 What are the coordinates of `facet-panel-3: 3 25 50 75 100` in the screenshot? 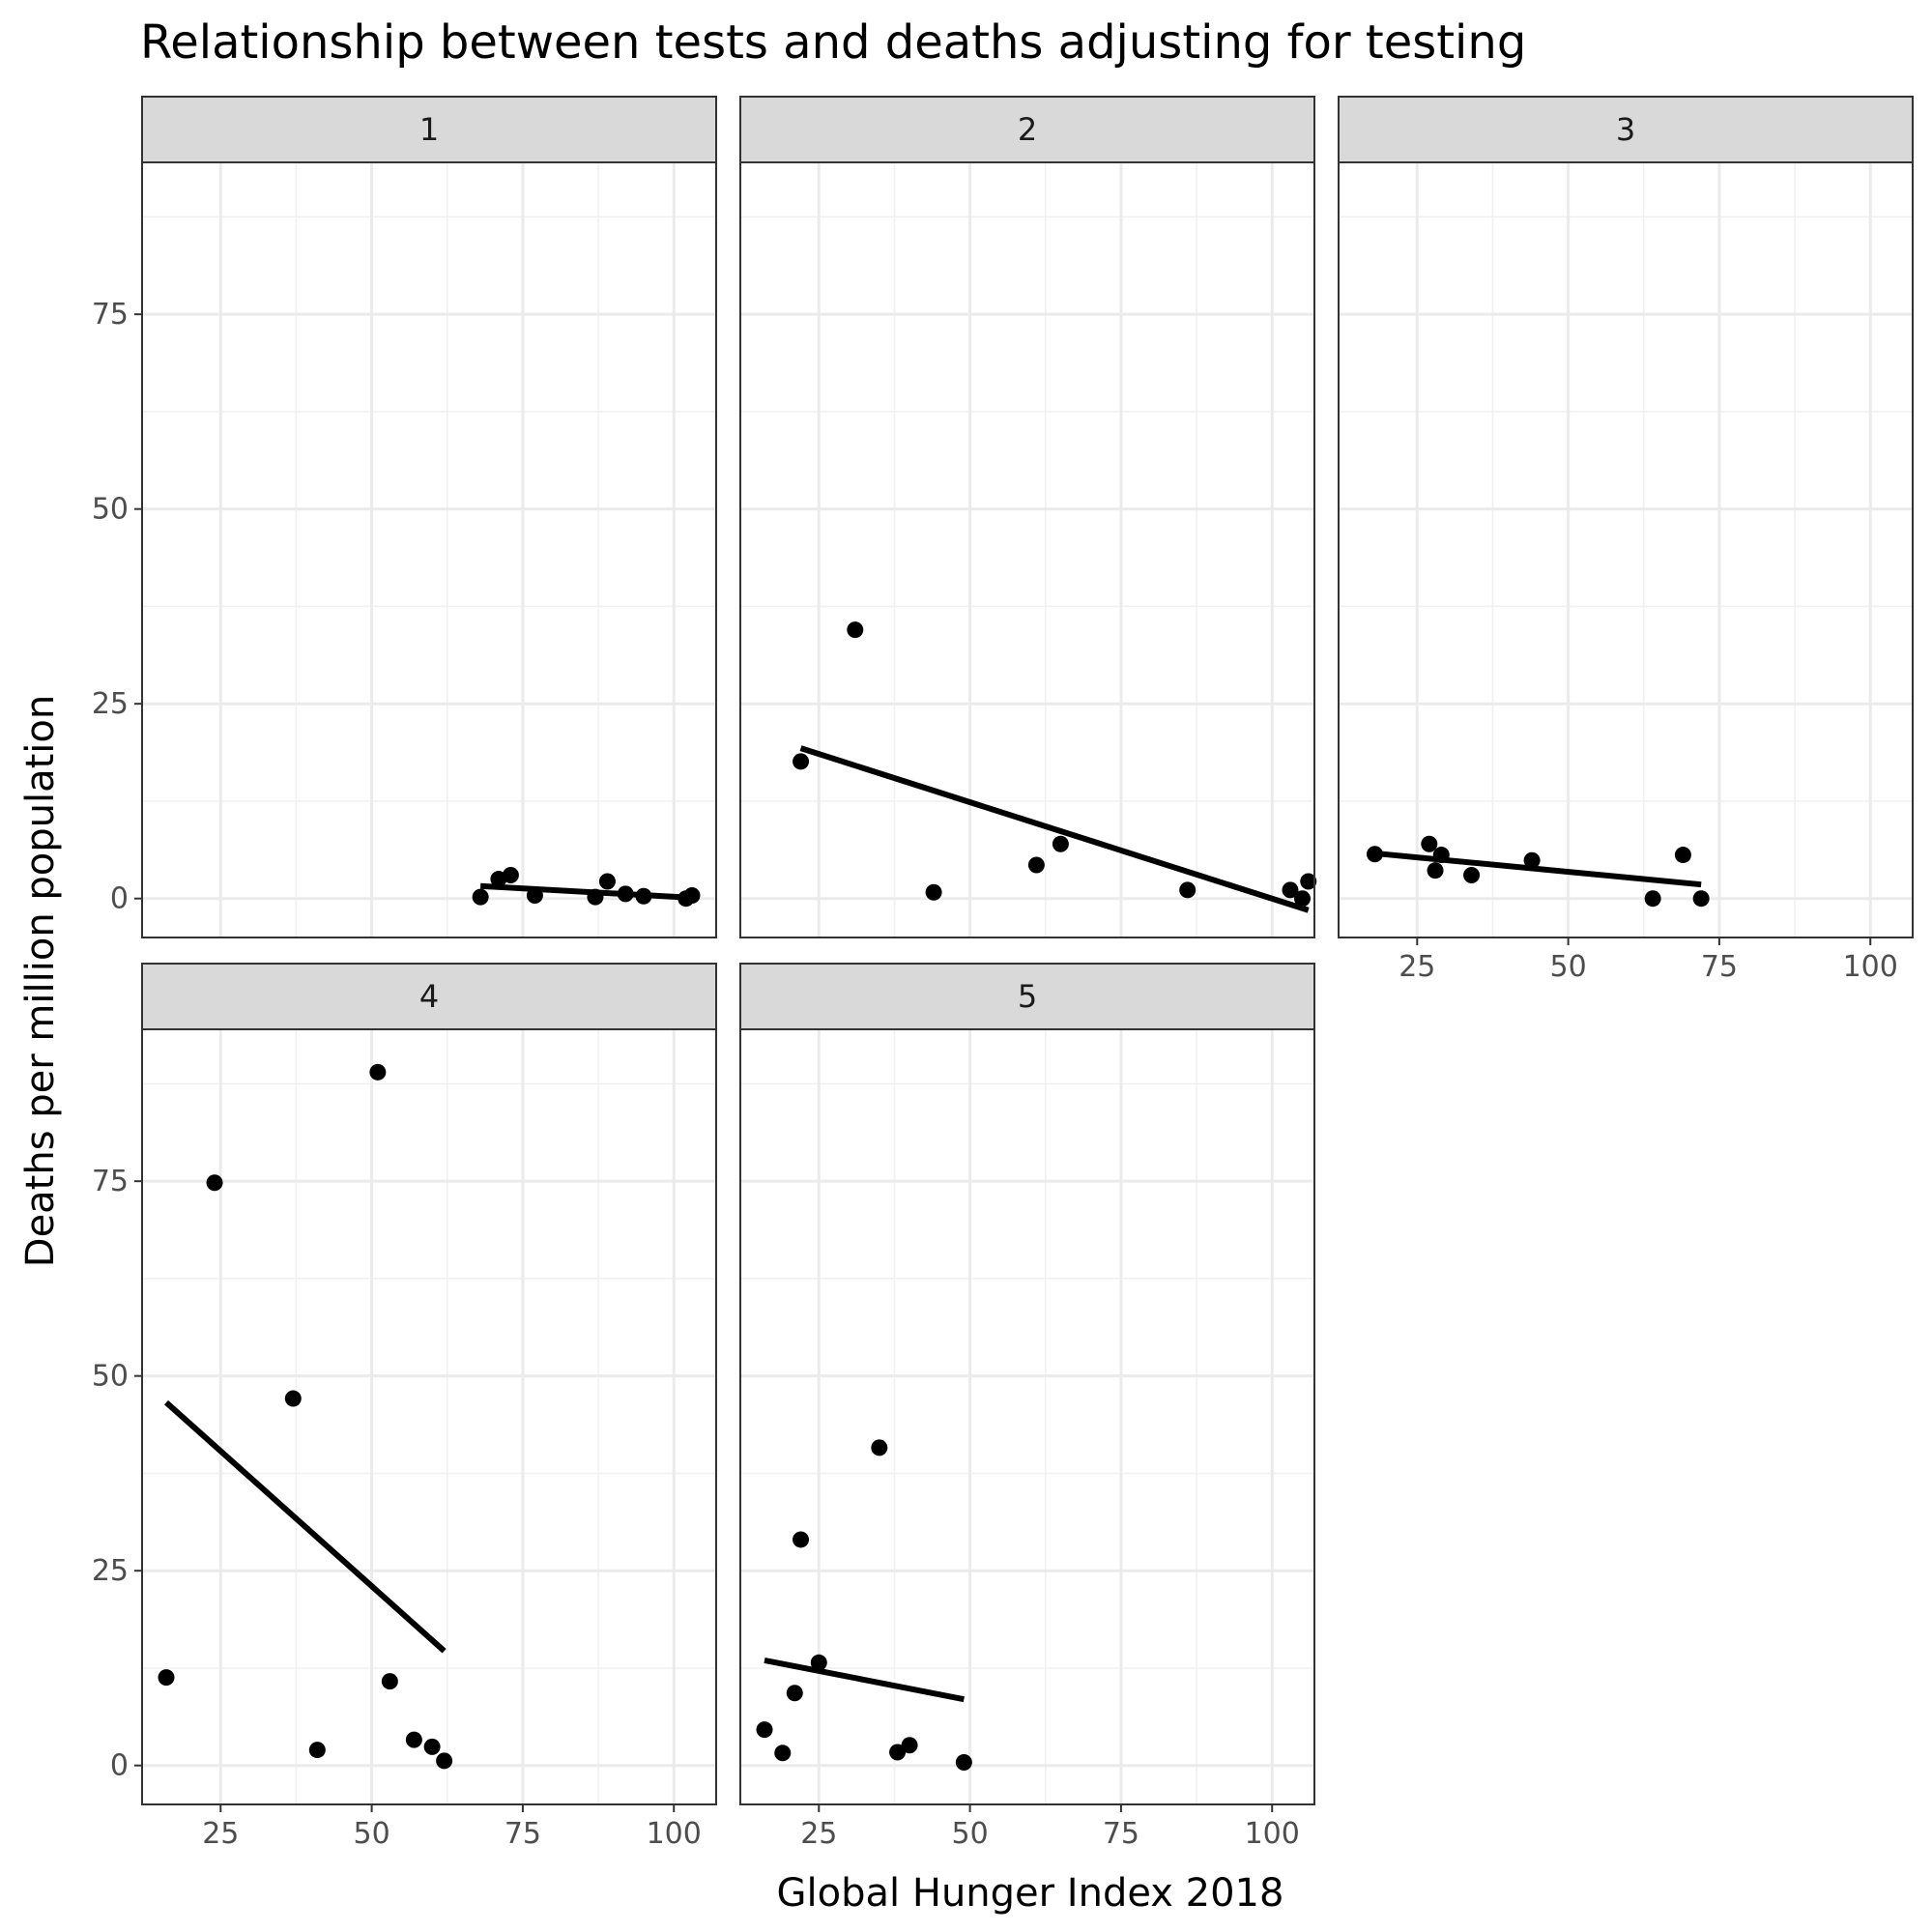 It's located at (1626, 540).